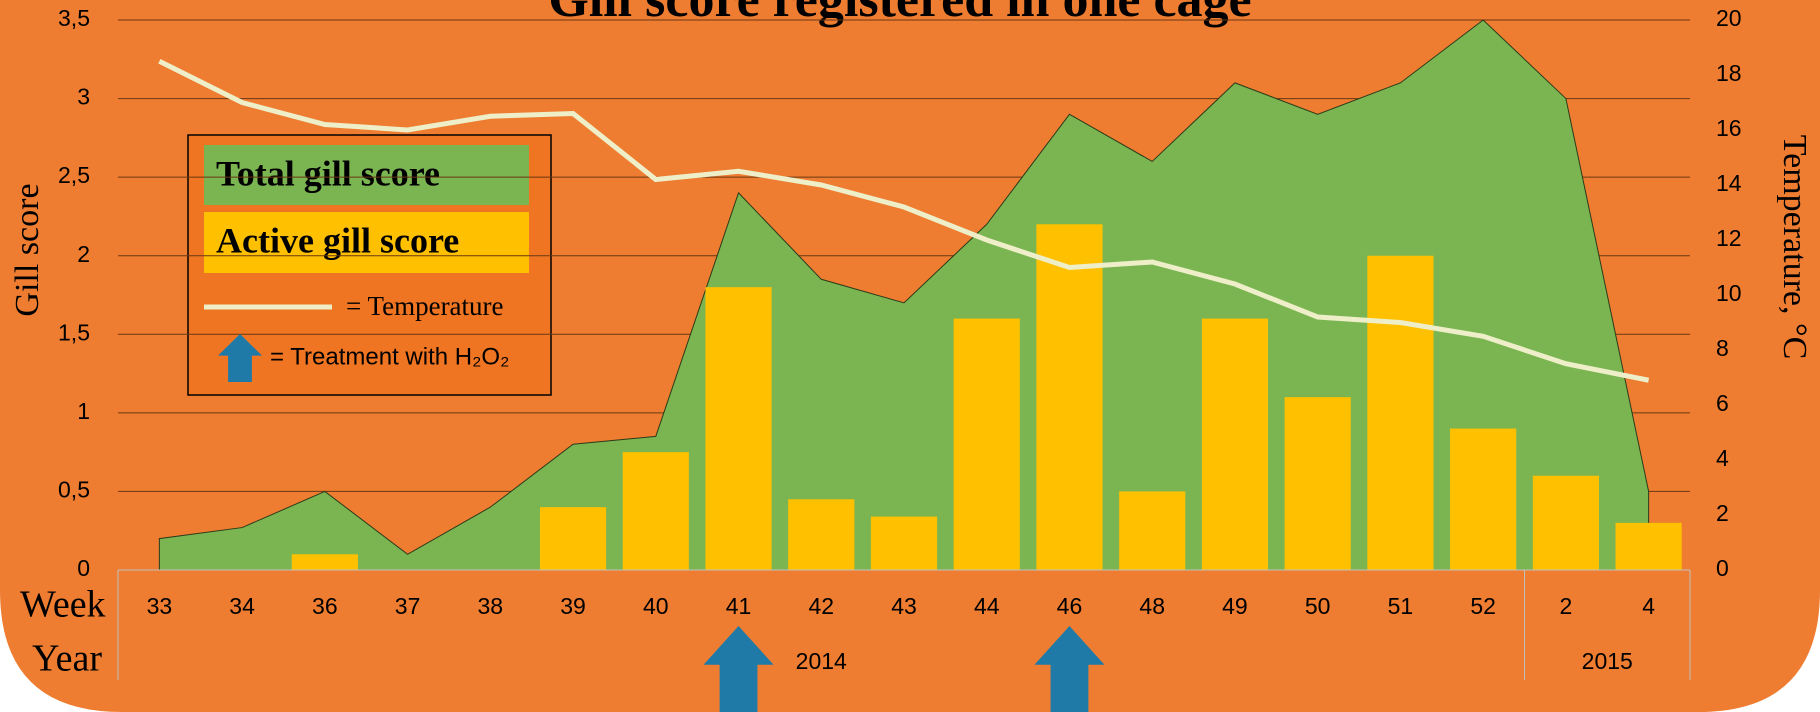 The height and width of the screenshot is (712, 1820). Describe the element at coordinates (328, 173) in the screenshot. I see `legend-label: Total gill score` at that location.